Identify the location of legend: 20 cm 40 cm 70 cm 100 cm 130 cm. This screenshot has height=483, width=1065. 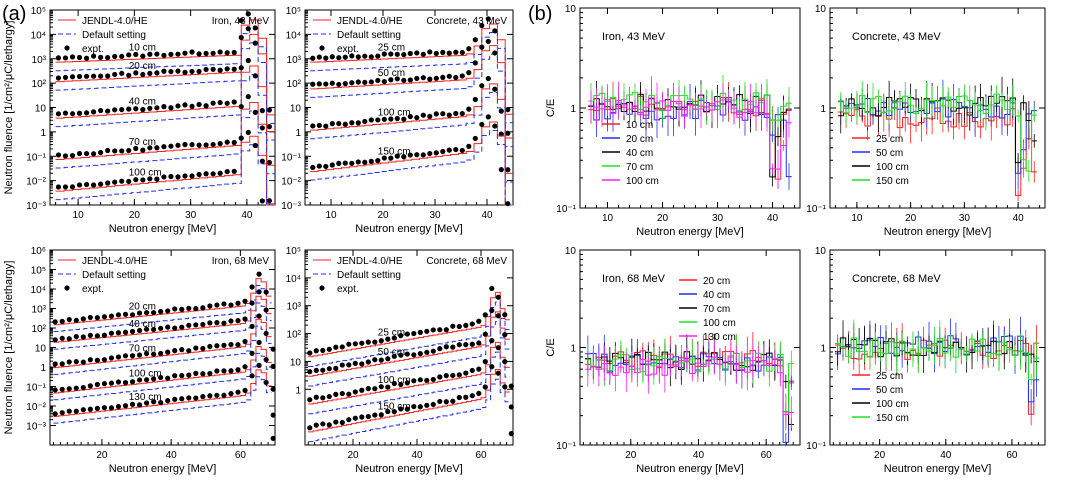
(707, 309).